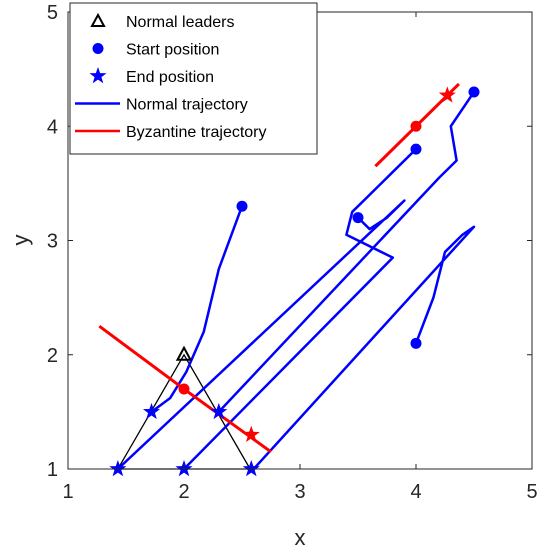 The width and height of the screenshot is (547, 552). I want to click on legend-entry-3: End position, so click(151, 76).